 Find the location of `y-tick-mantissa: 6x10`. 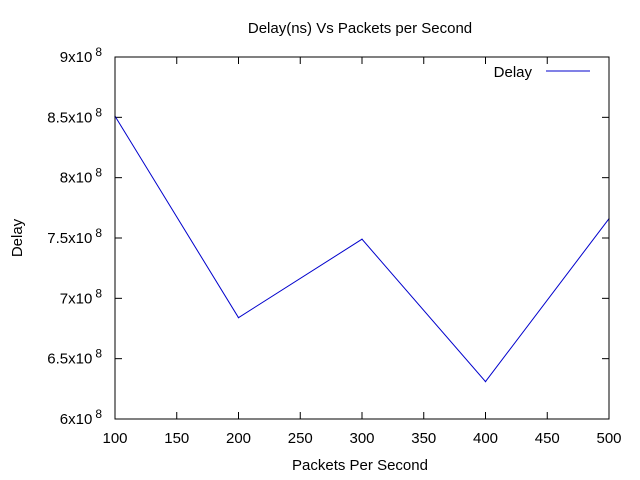

y-tick-mantissa: 6x10 is located at coordinates (76, 419).